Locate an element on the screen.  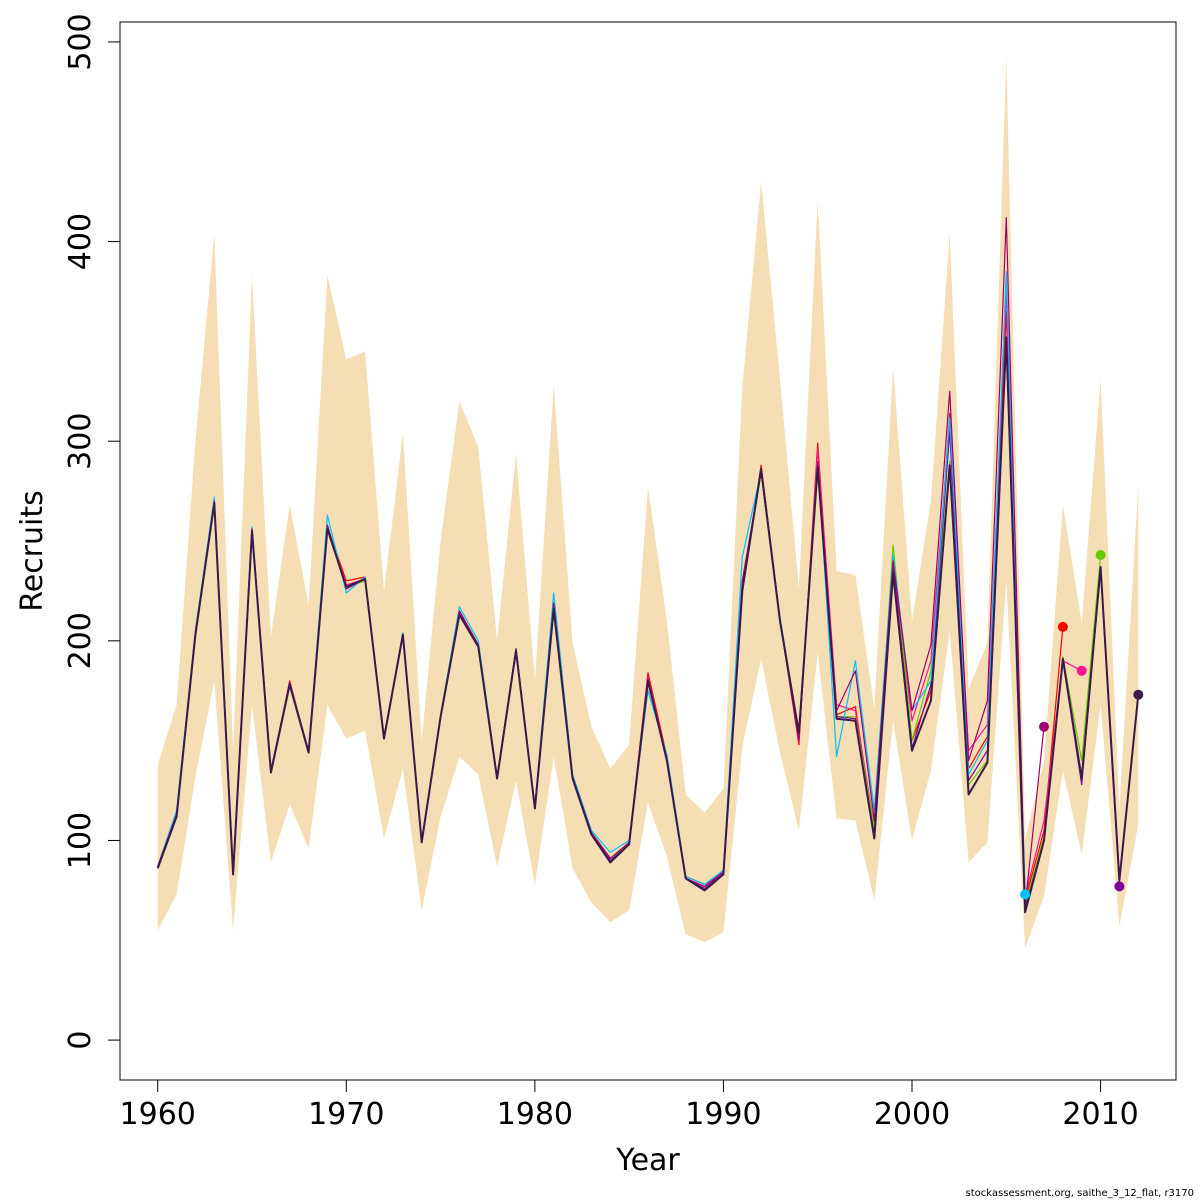
y-axis: 0 100 200 300 400 500 is located at coordinates (92, 531).